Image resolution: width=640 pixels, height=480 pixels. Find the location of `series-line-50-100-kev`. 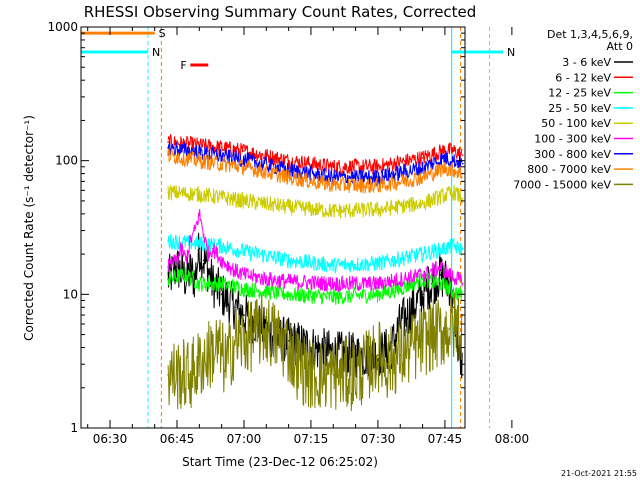

series-line-50-100-kev is located at coordinates (315, 201).